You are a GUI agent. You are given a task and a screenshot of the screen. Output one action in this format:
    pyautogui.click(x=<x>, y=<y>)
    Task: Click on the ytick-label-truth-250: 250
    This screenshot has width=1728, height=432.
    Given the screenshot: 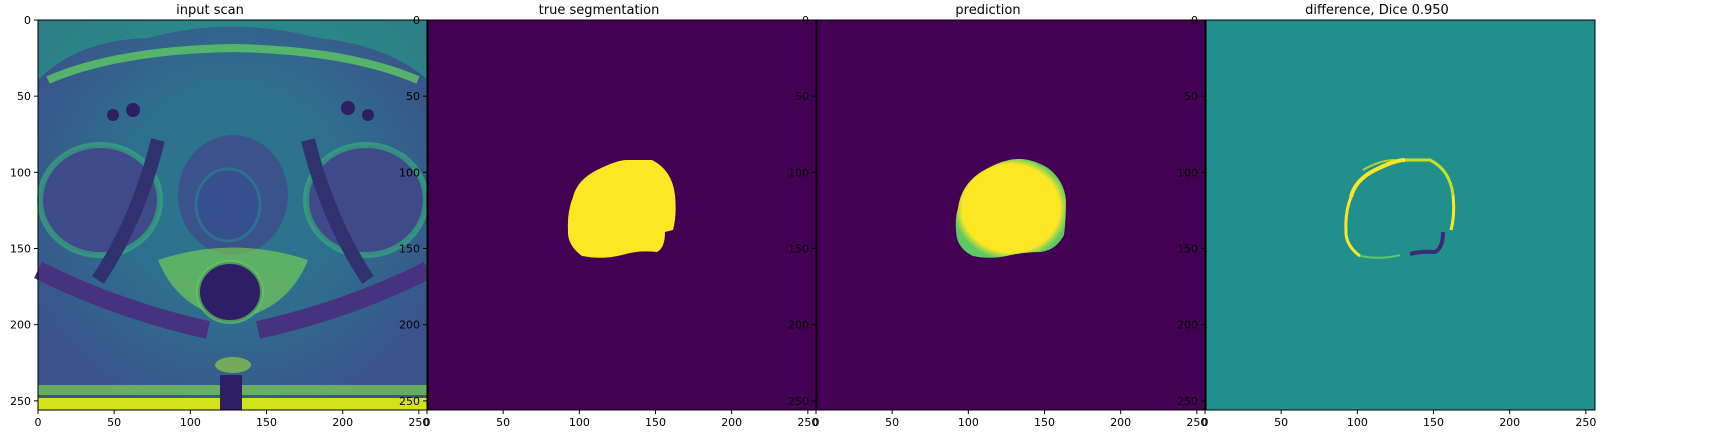 What is the action you would take?
    pyautogui.click(x=409, y=401)
    